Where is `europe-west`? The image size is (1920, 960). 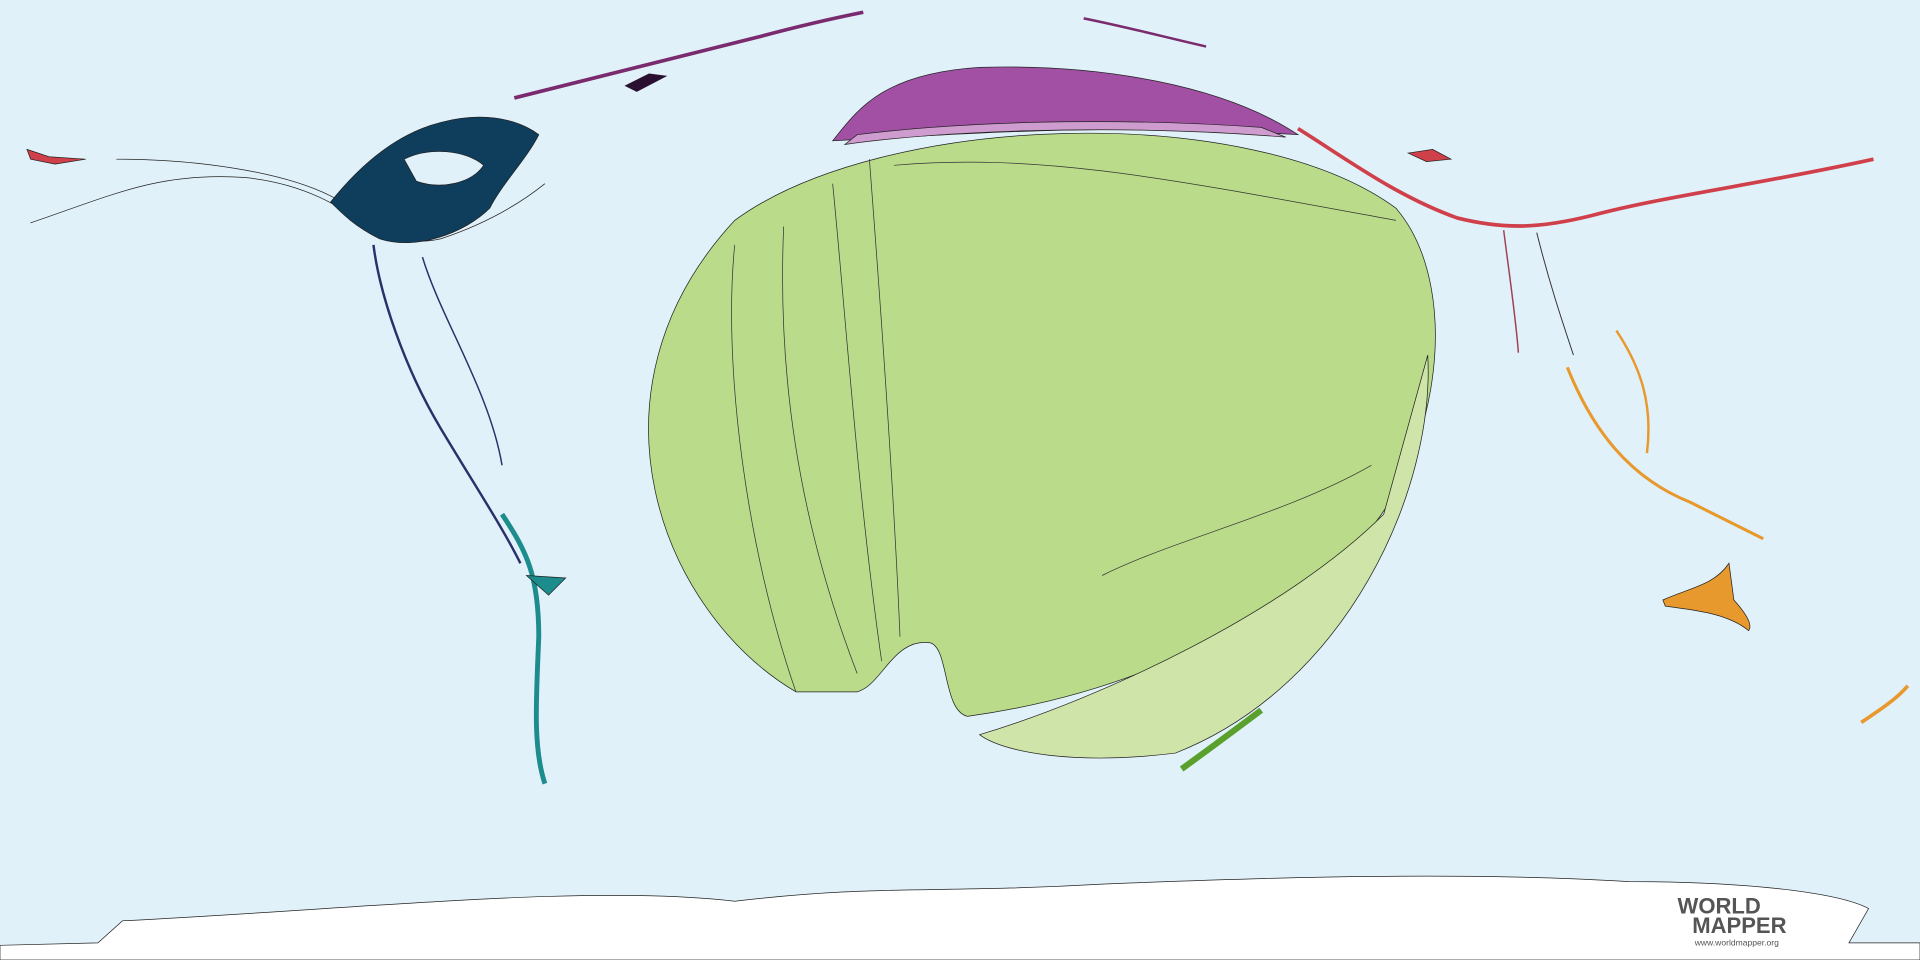 europe-west is located at coordinates (56, 156).